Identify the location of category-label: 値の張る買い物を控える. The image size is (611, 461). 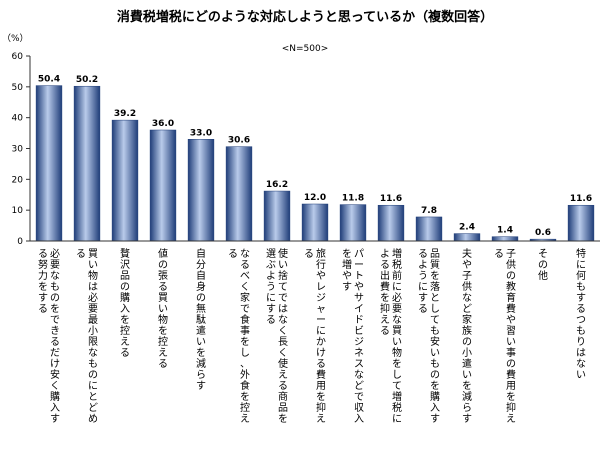
(163, 308).